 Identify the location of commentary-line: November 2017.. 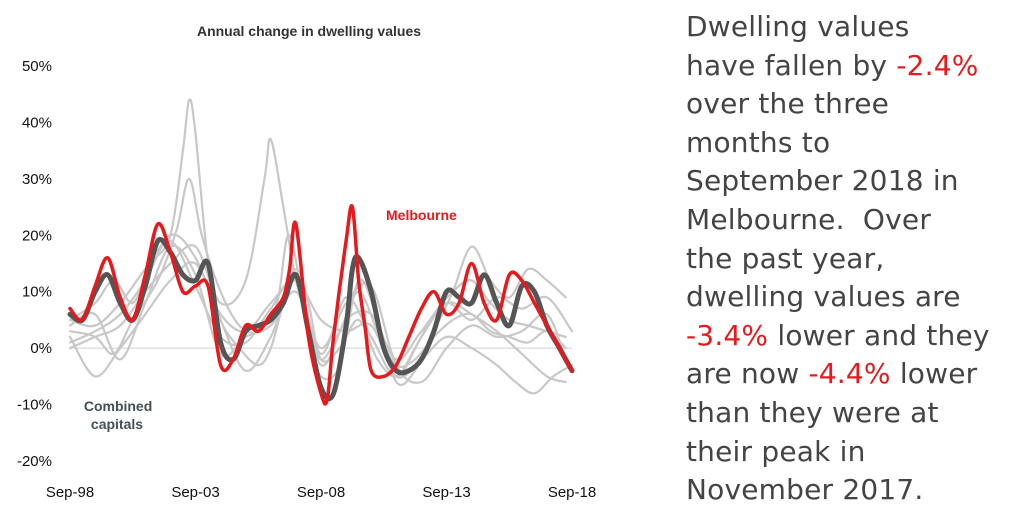
(854, 490).